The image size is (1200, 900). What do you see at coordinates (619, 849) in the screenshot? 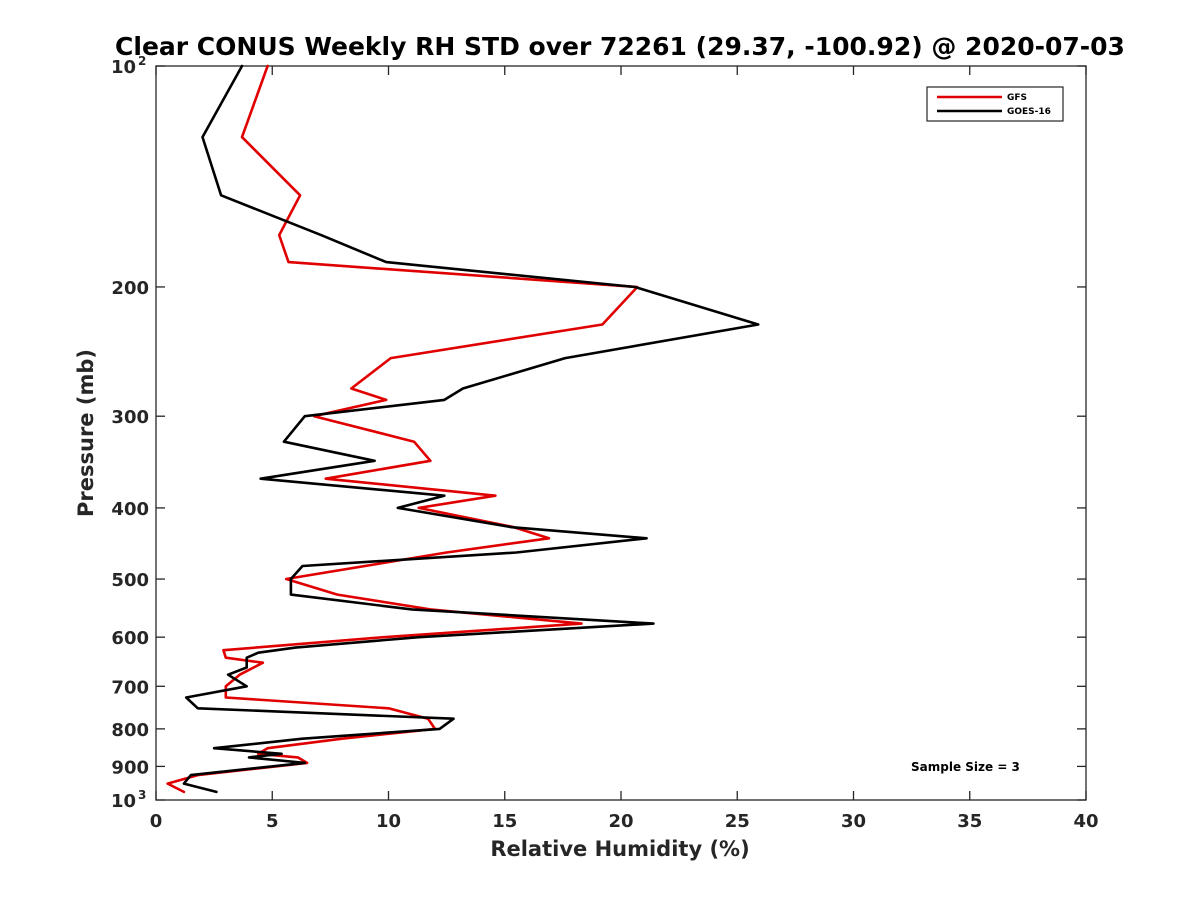
I see `x-axis-label: Relative Humidity (%)` at bounding box center [619, 849].